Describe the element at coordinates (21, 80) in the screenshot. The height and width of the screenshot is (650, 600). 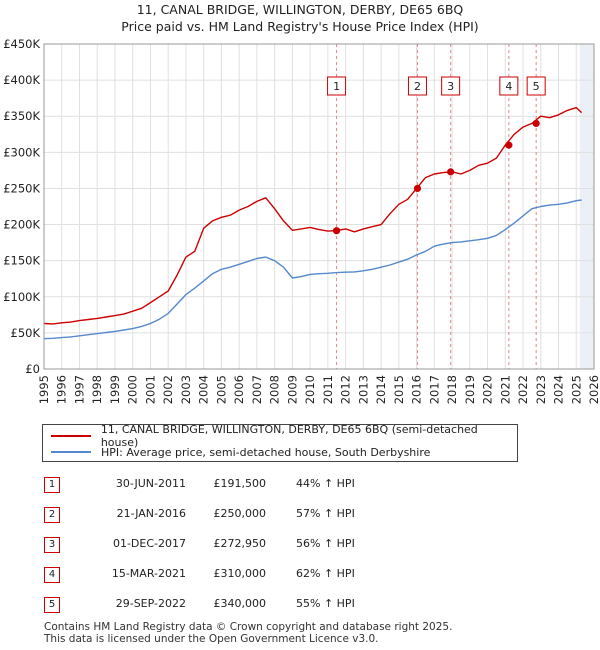
I see `y-tick-label: £400K` at that location.